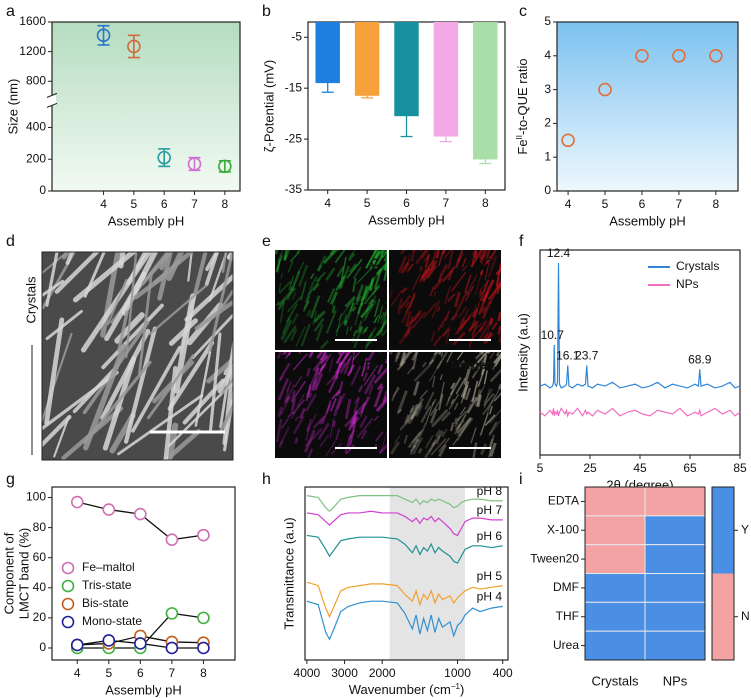  I want to click on peak-label: 68.9, so click(700, 359).